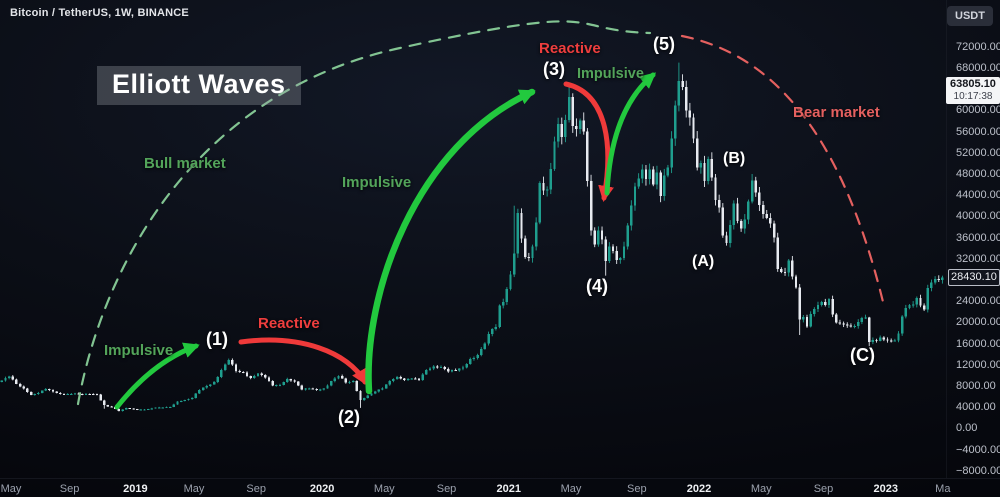 This screenshot has height=497, width=1000. Describe the element at coordinates (135, 489) in the screenshot. I see `time-tick: 2019` at that location.